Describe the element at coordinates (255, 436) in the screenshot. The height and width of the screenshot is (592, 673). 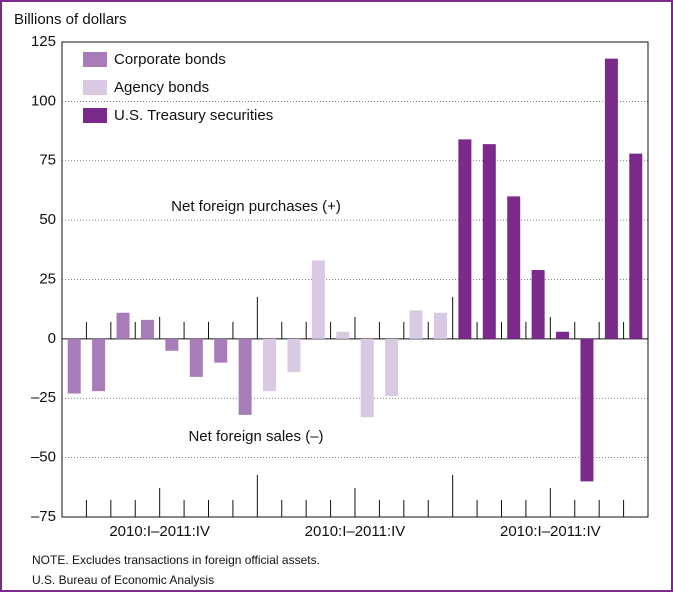
I see `annotation: Net foreign sales (–)` at that location.